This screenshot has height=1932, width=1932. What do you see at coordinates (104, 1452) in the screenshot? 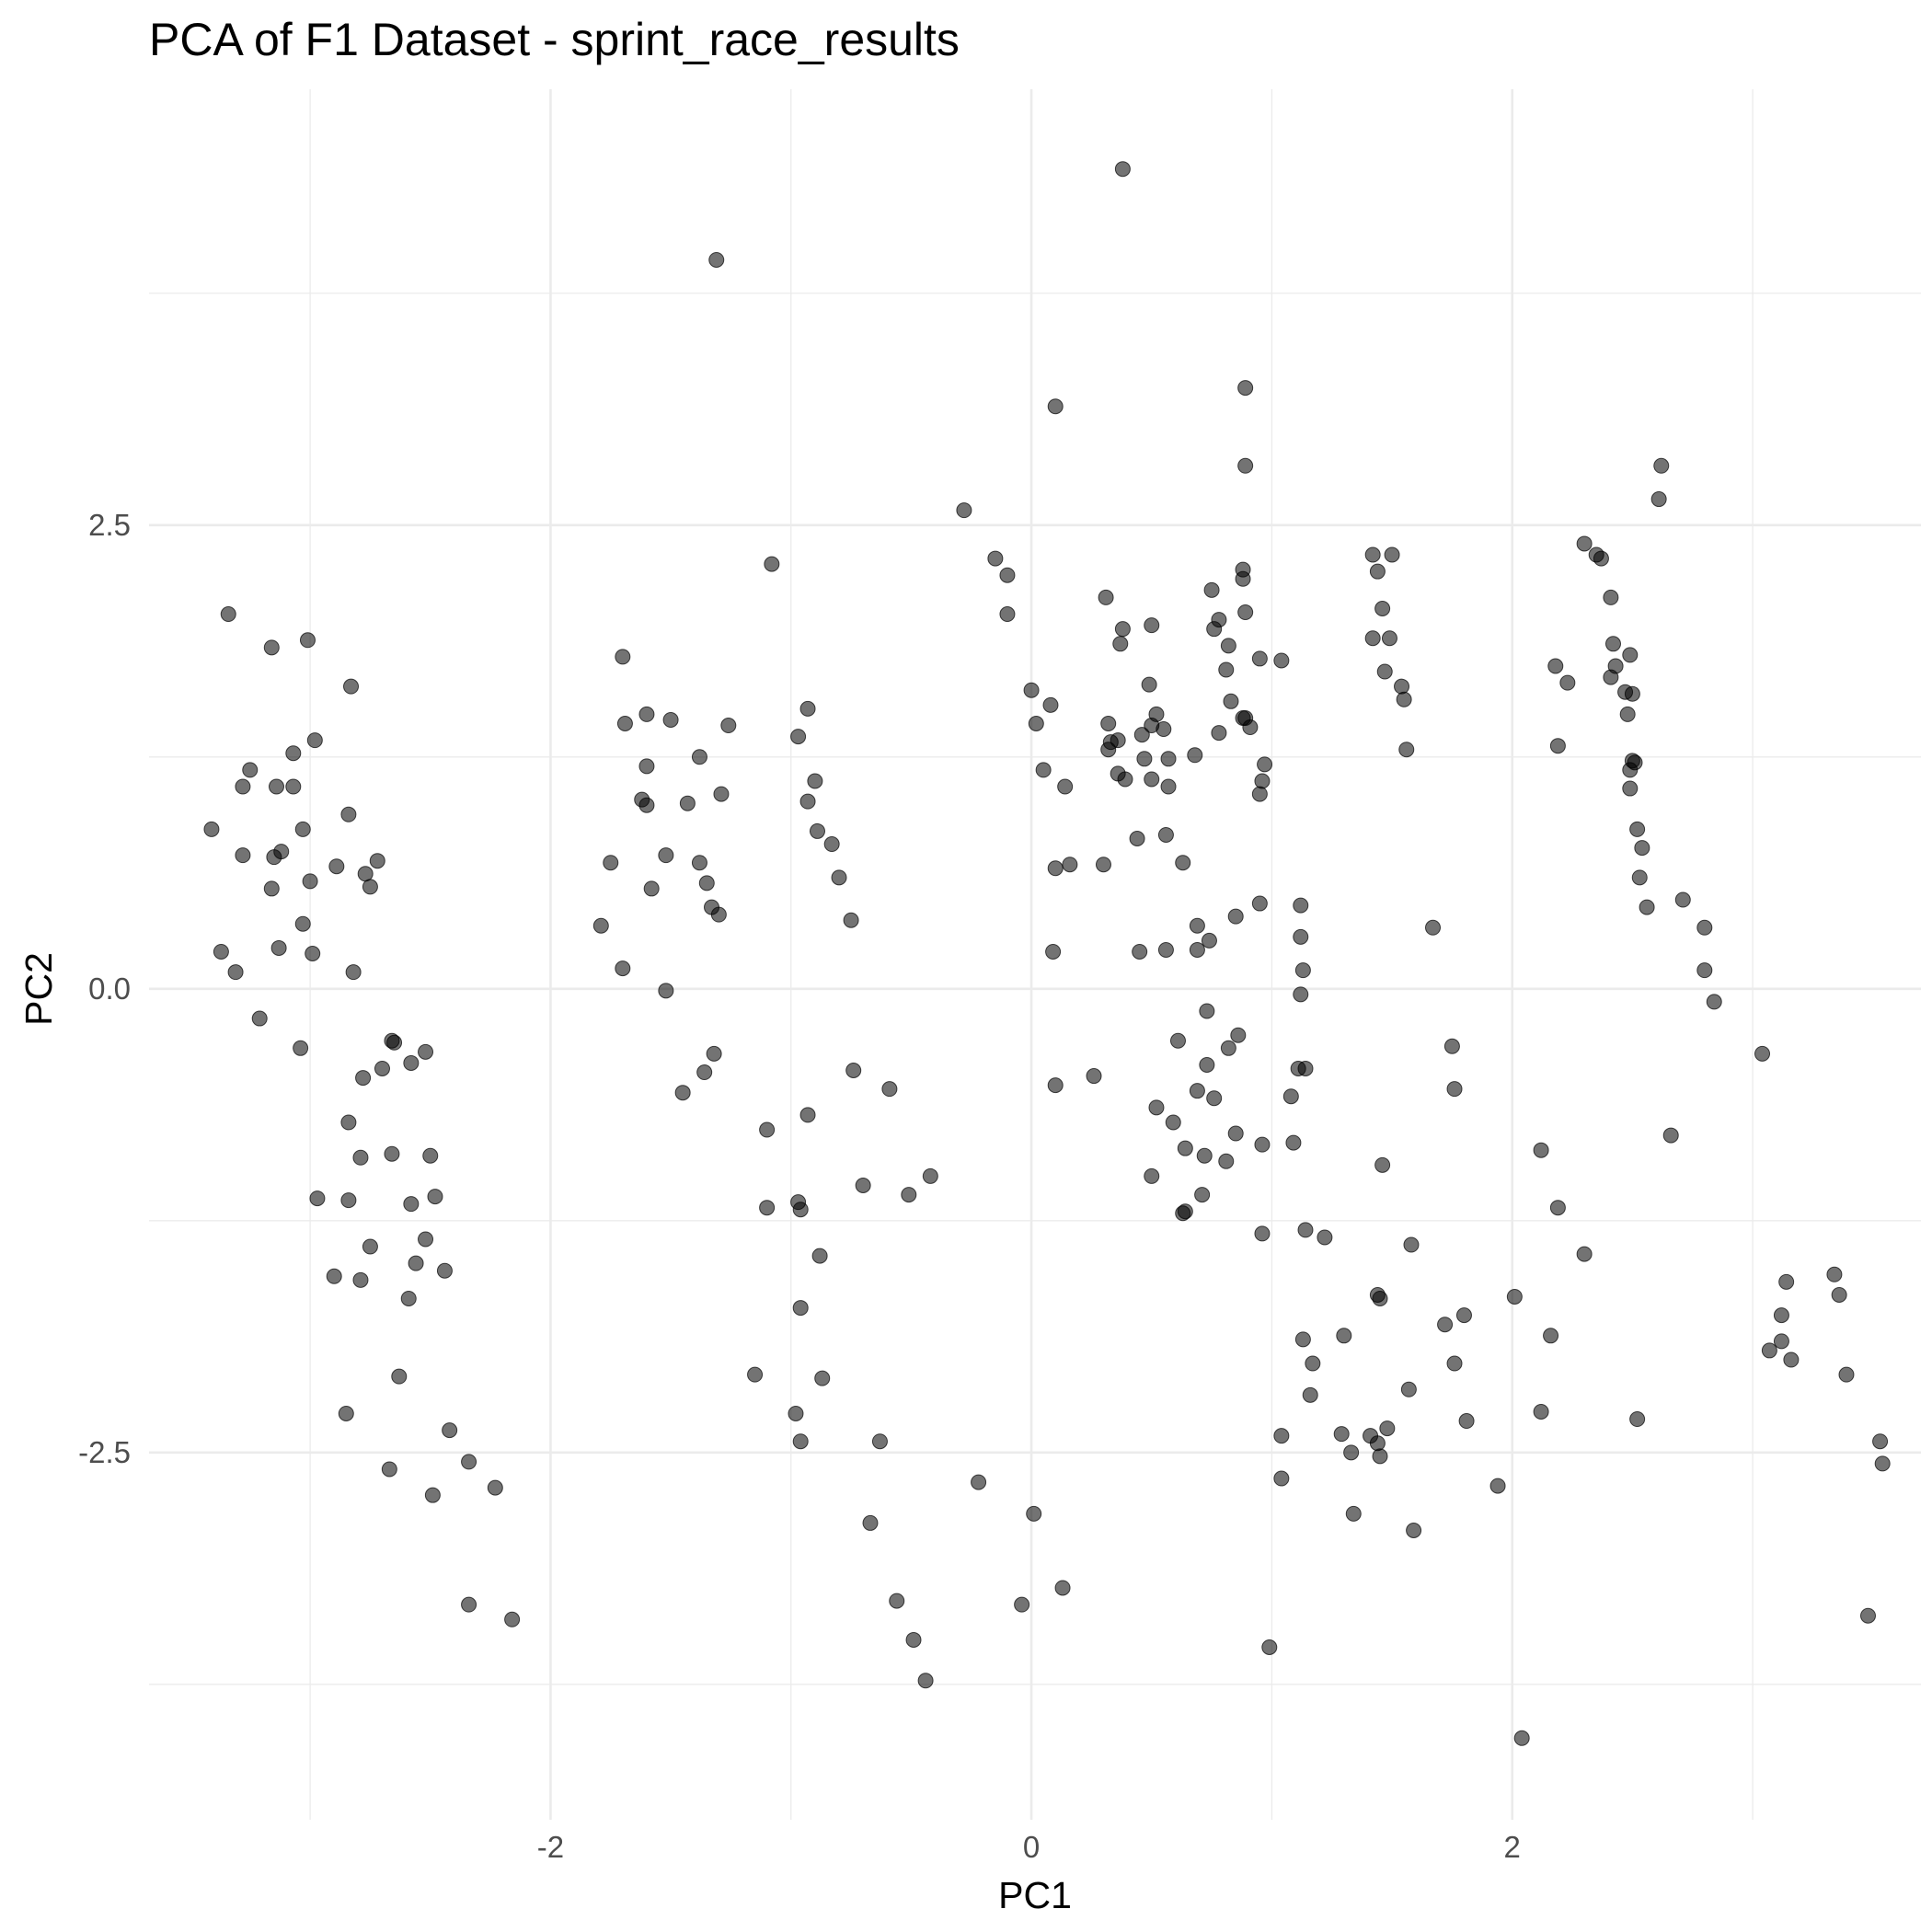
I see `y-tick-label: -2.5` at bounding box center [104, 1452].